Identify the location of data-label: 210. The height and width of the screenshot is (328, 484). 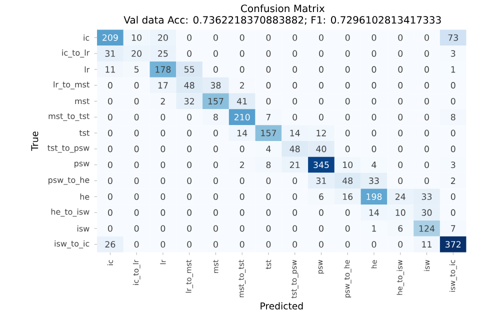
(242, 117).